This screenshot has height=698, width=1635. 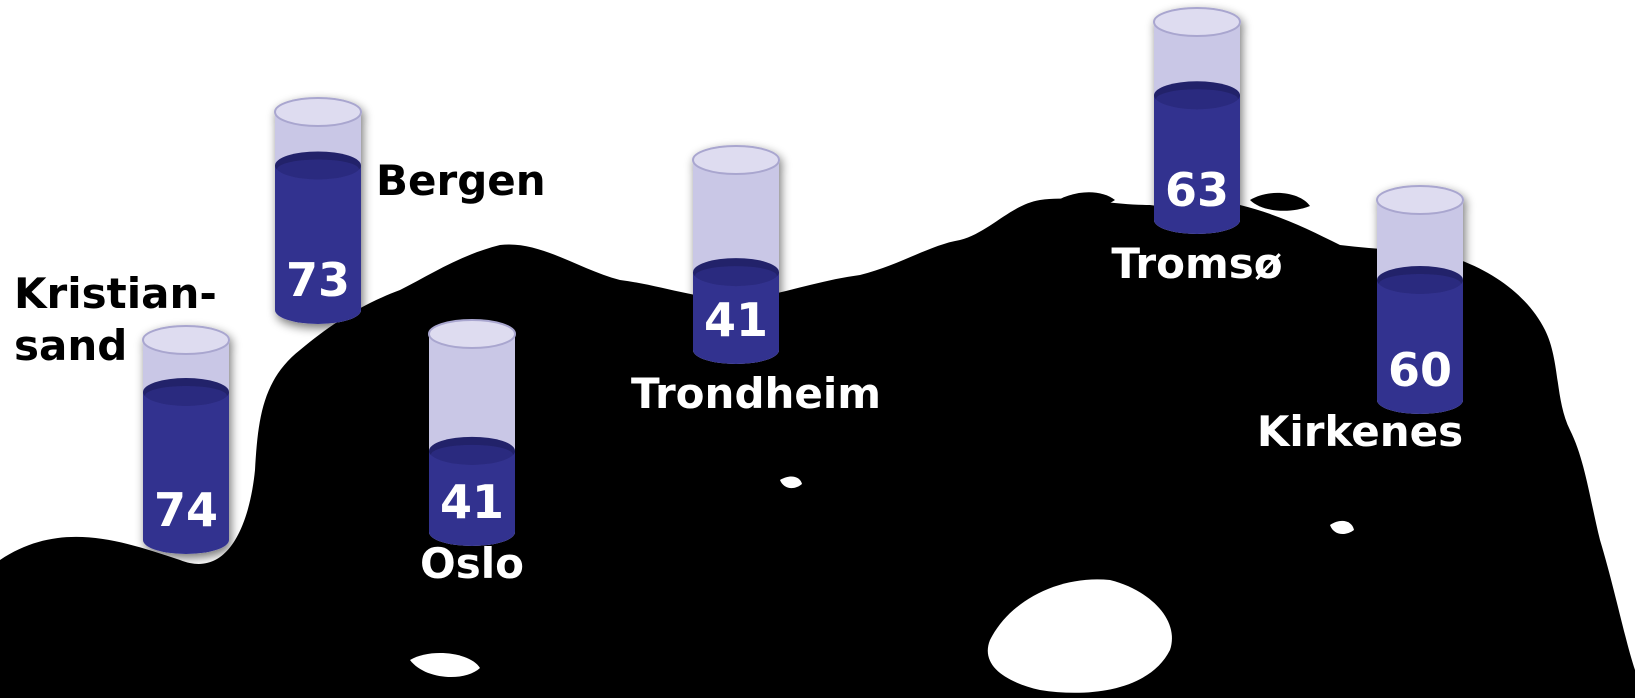 What do you see at coordinates (472, 432) in the screenshot?
I see `gauge-oslo` at bounding box center [472, 432].